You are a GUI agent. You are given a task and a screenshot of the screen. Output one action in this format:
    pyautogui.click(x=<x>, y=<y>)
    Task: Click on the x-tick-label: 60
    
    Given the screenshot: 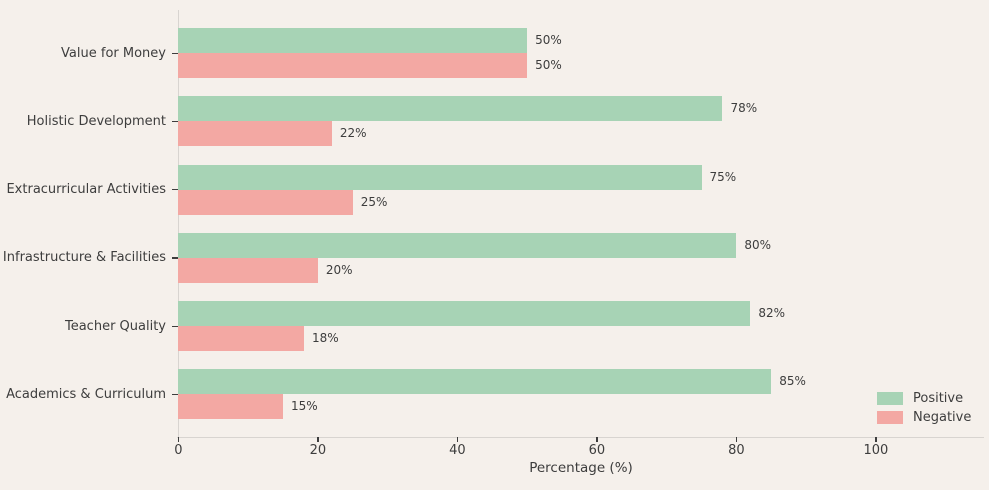 What is the action you would take?
    pyautogui.click(x=597, y=450)
    